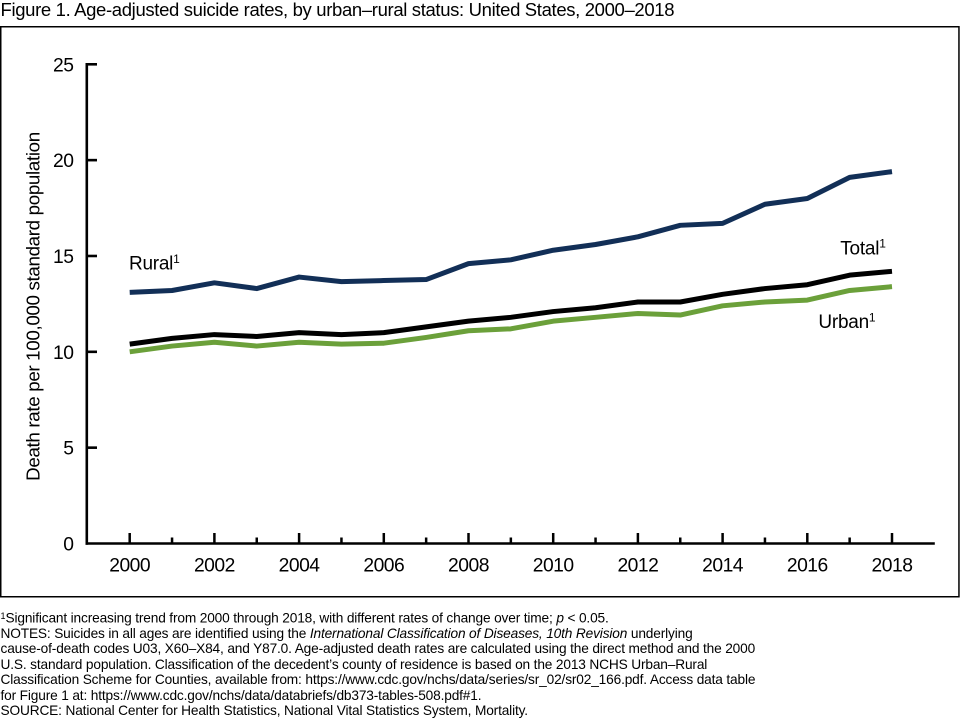  I want to click on svg-text: 2004, so click(300, 566).